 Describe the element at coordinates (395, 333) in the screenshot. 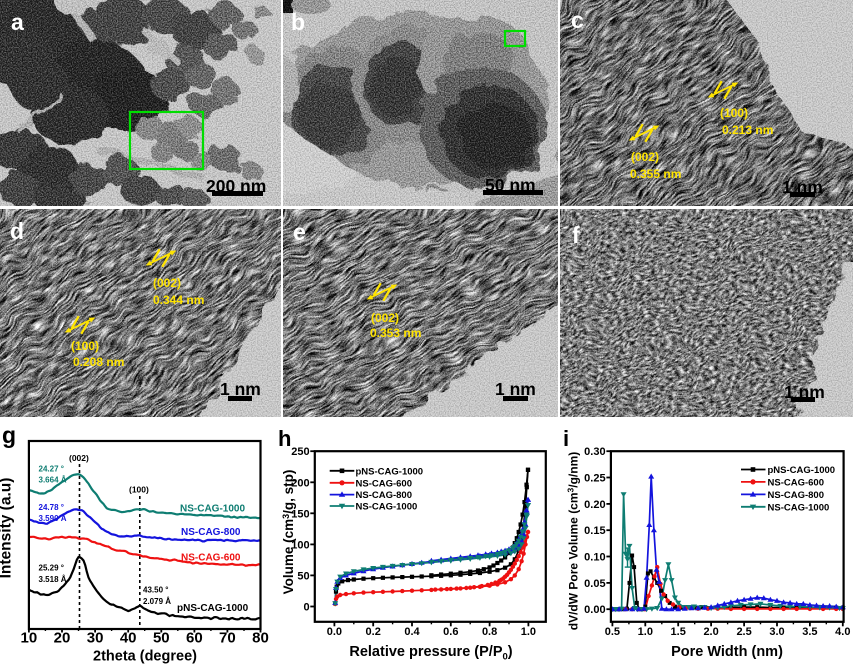

I see `svg-text: 0.353 nm` at that location.